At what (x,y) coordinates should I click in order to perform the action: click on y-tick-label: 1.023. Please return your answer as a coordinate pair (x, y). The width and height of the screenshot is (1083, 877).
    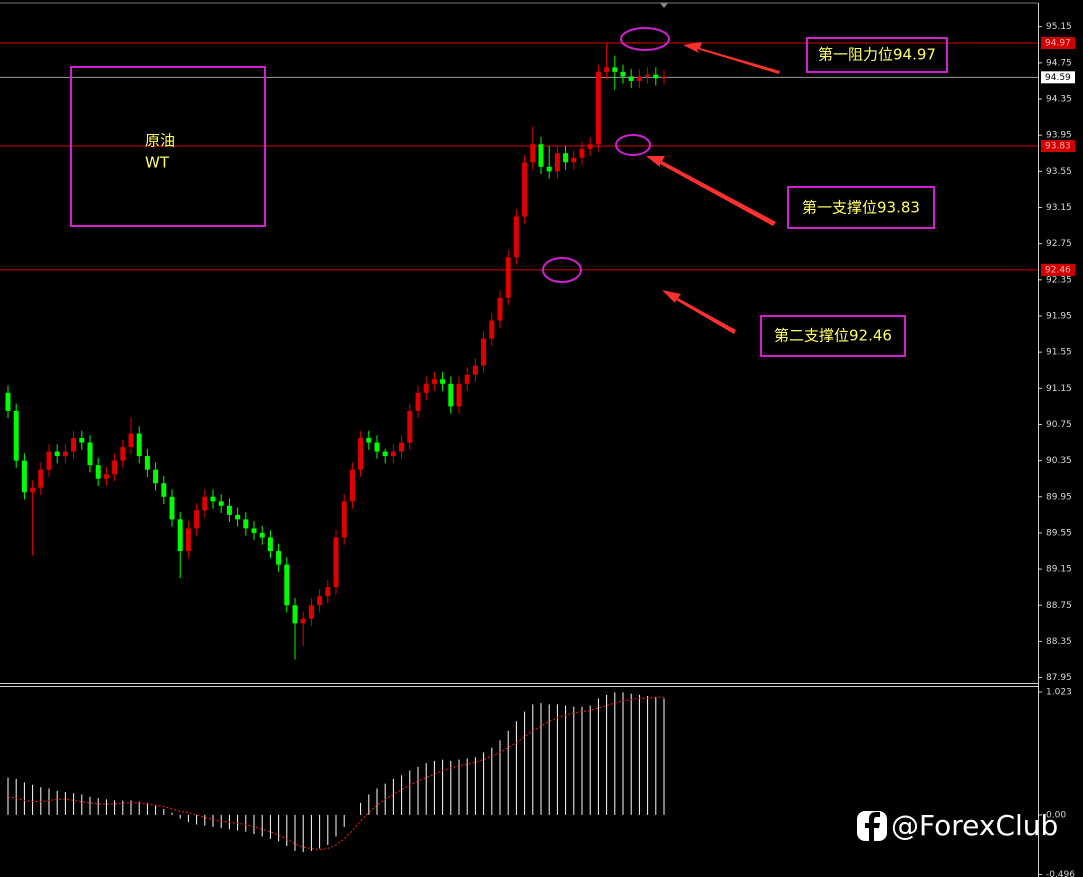
    Looking at the image, I should click on (1059, 693).